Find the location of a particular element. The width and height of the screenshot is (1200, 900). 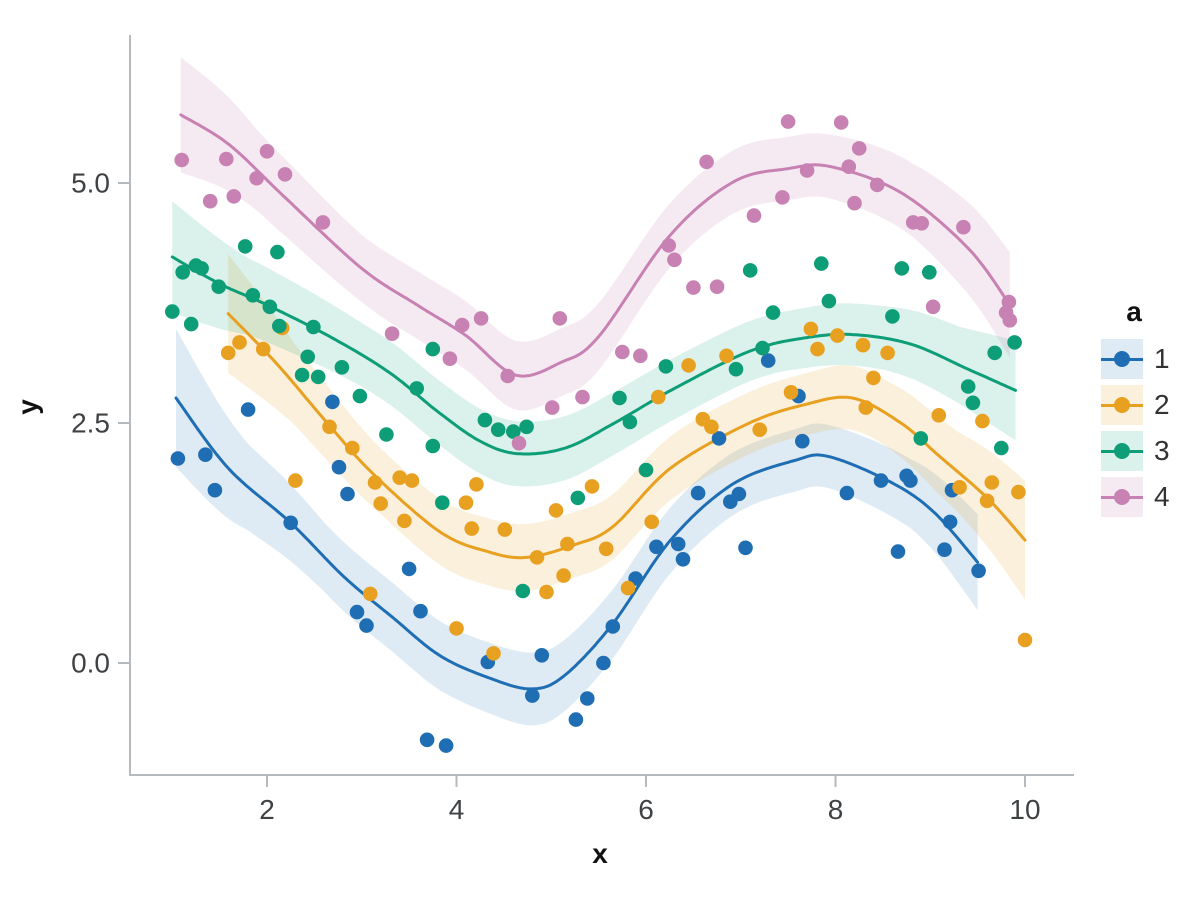

x-tick-label: 4 is located at coordinates (457, 809).